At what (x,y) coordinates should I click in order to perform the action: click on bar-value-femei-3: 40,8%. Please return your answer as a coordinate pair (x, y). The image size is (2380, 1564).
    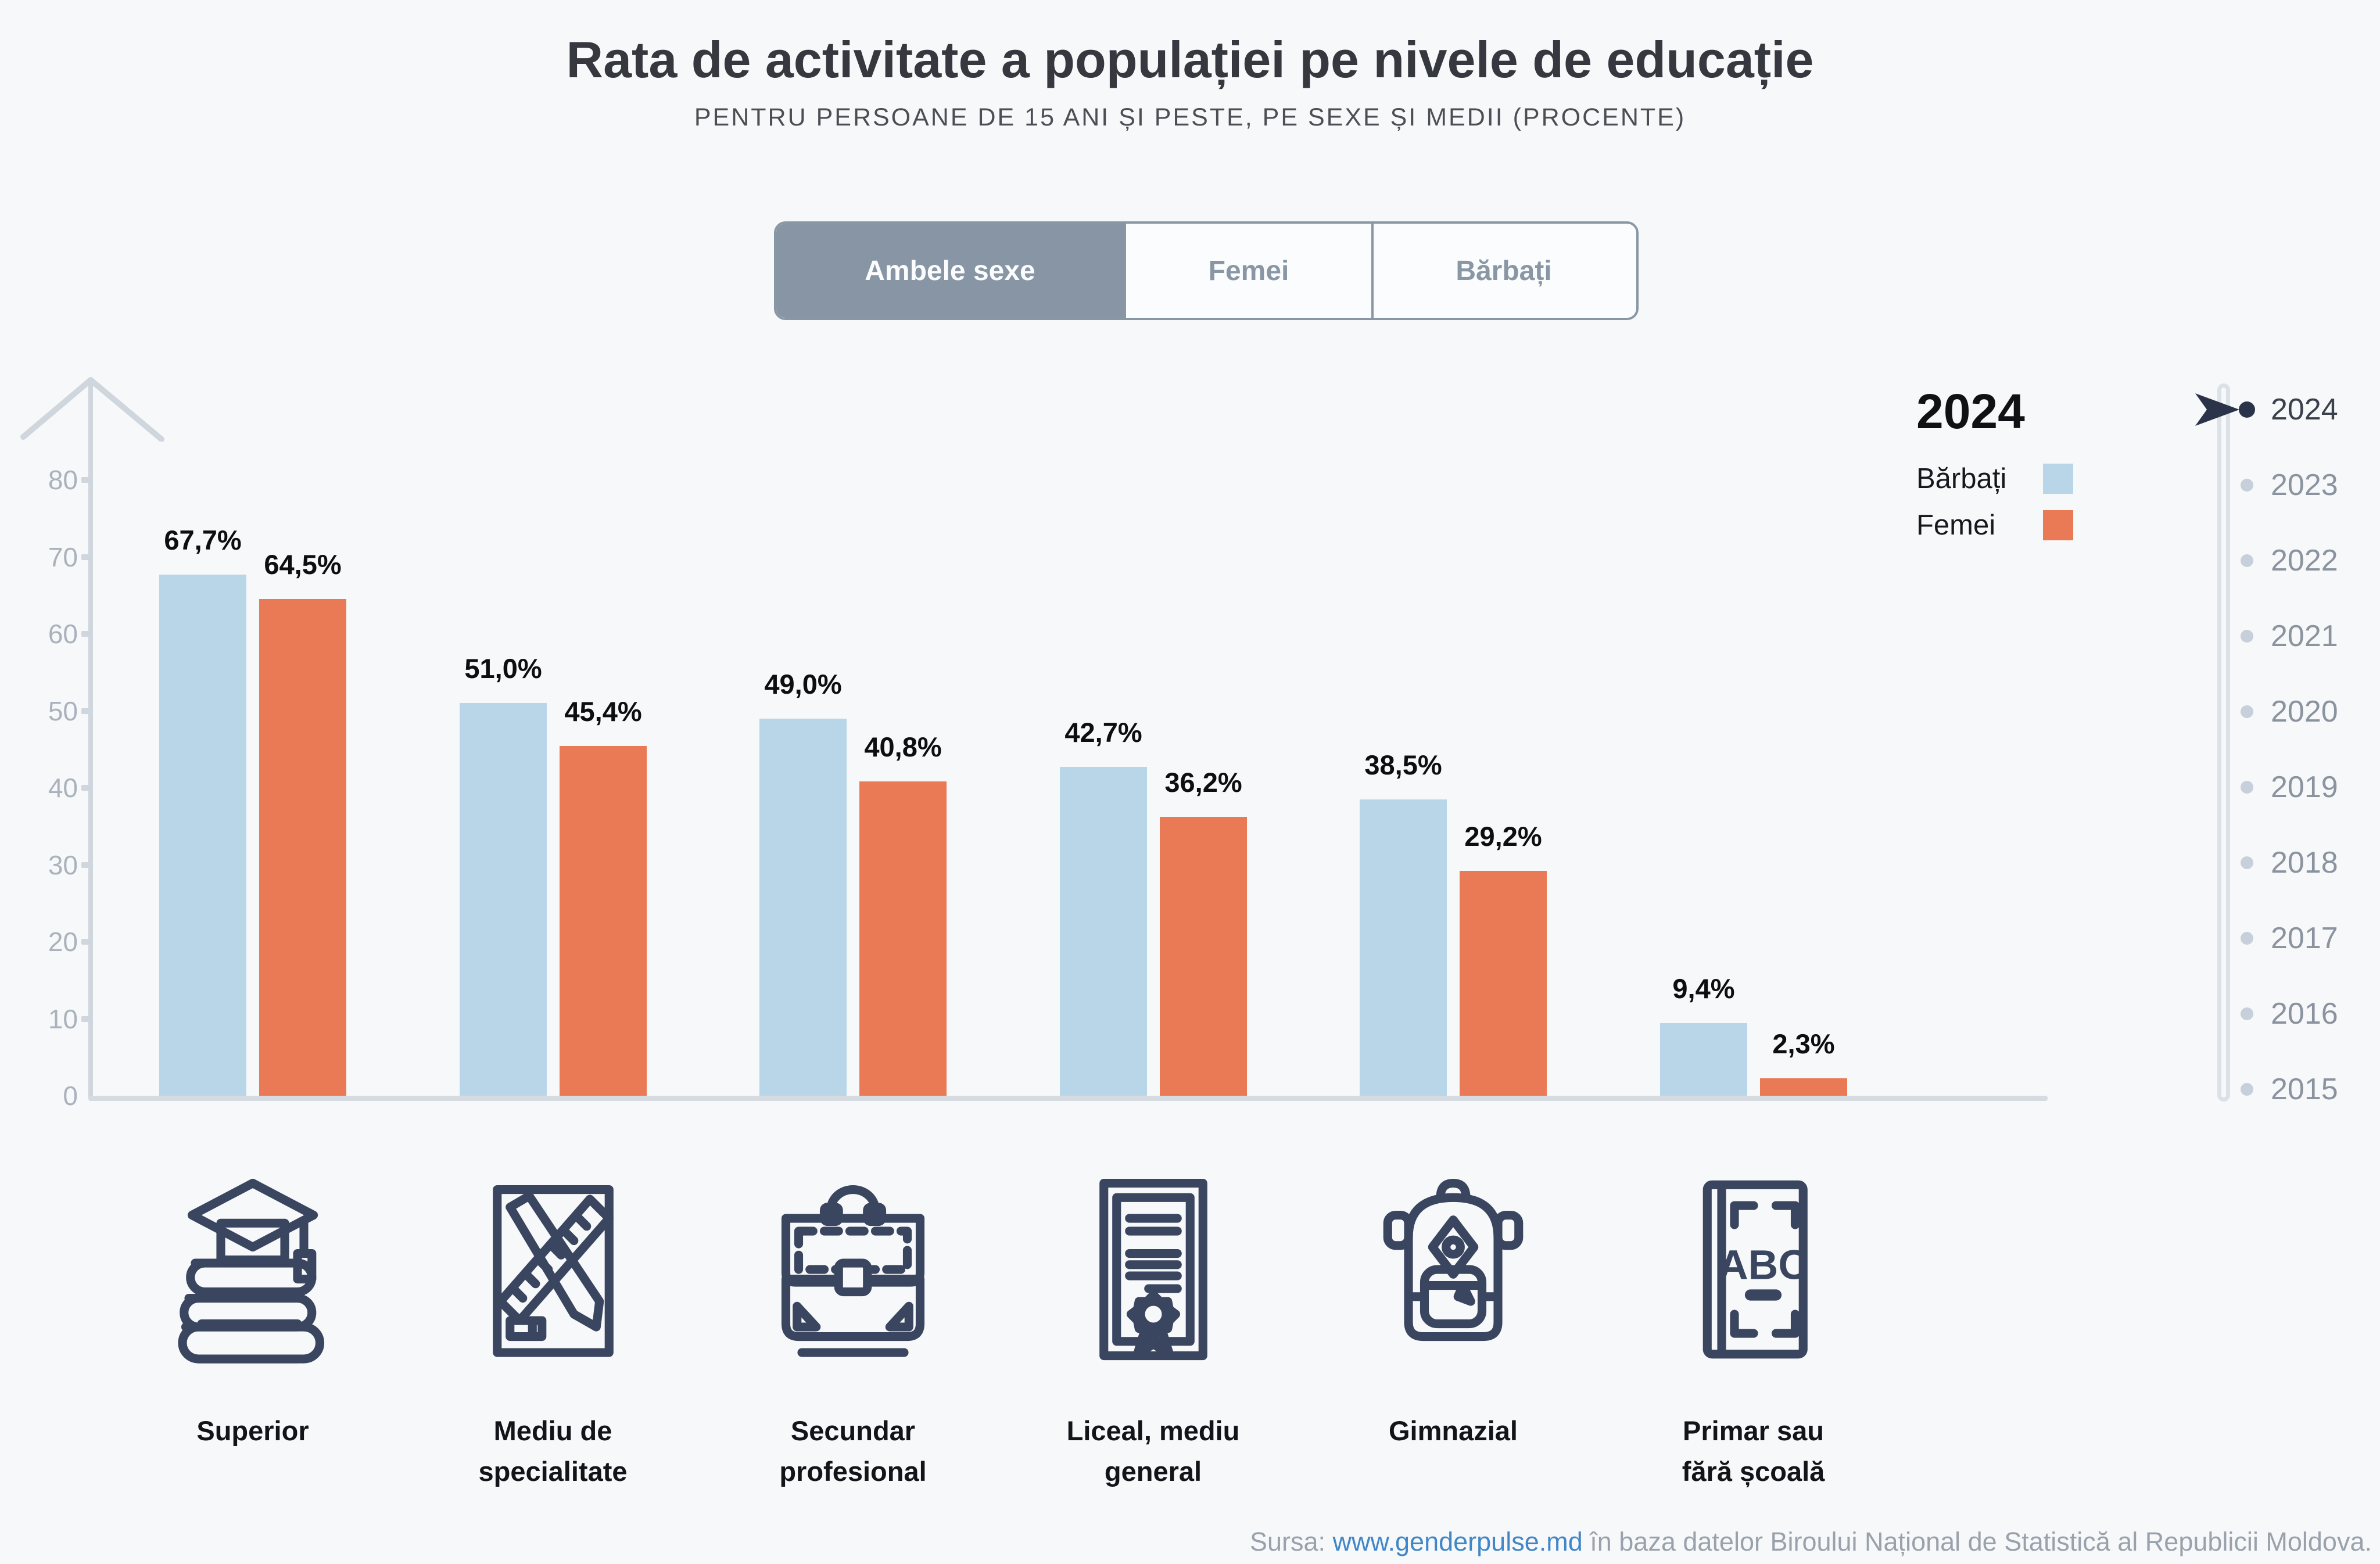
    Looking at the image, I should click on (903, 747).